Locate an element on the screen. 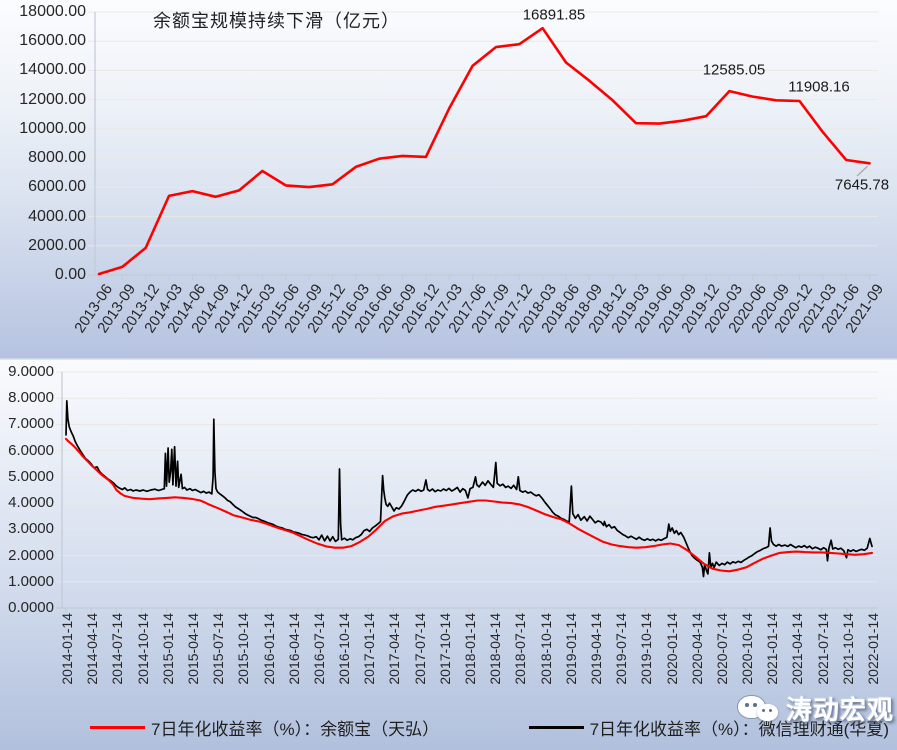 Image resolution: width=897 pixels, height=750 pixels. x-axis-tick-label: 2019-10-14 is located at coordinates (646, 649).